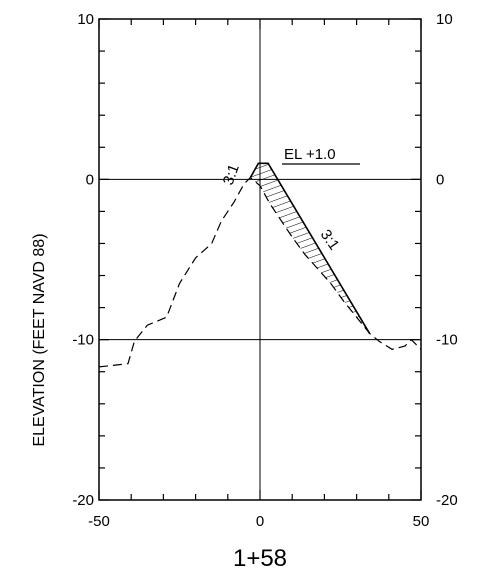 Image resolution: width=498 pixels, height=580 pixels. Describe the element at coordinates (444, 19) in the screenshot. I see `y-tick-label-right: 10` at that location.